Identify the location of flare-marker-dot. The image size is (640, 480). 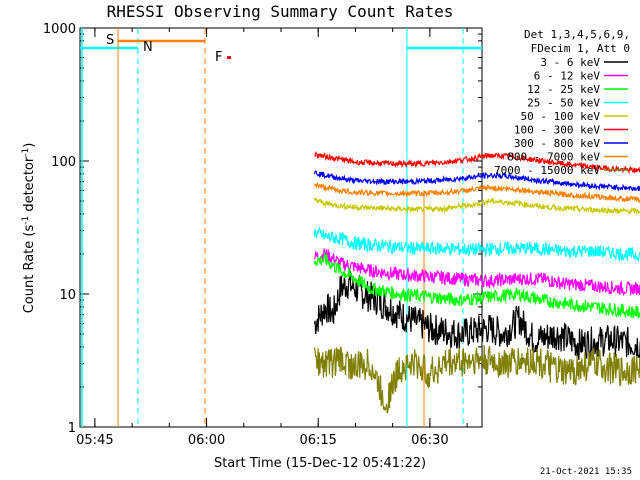
(229, 57).